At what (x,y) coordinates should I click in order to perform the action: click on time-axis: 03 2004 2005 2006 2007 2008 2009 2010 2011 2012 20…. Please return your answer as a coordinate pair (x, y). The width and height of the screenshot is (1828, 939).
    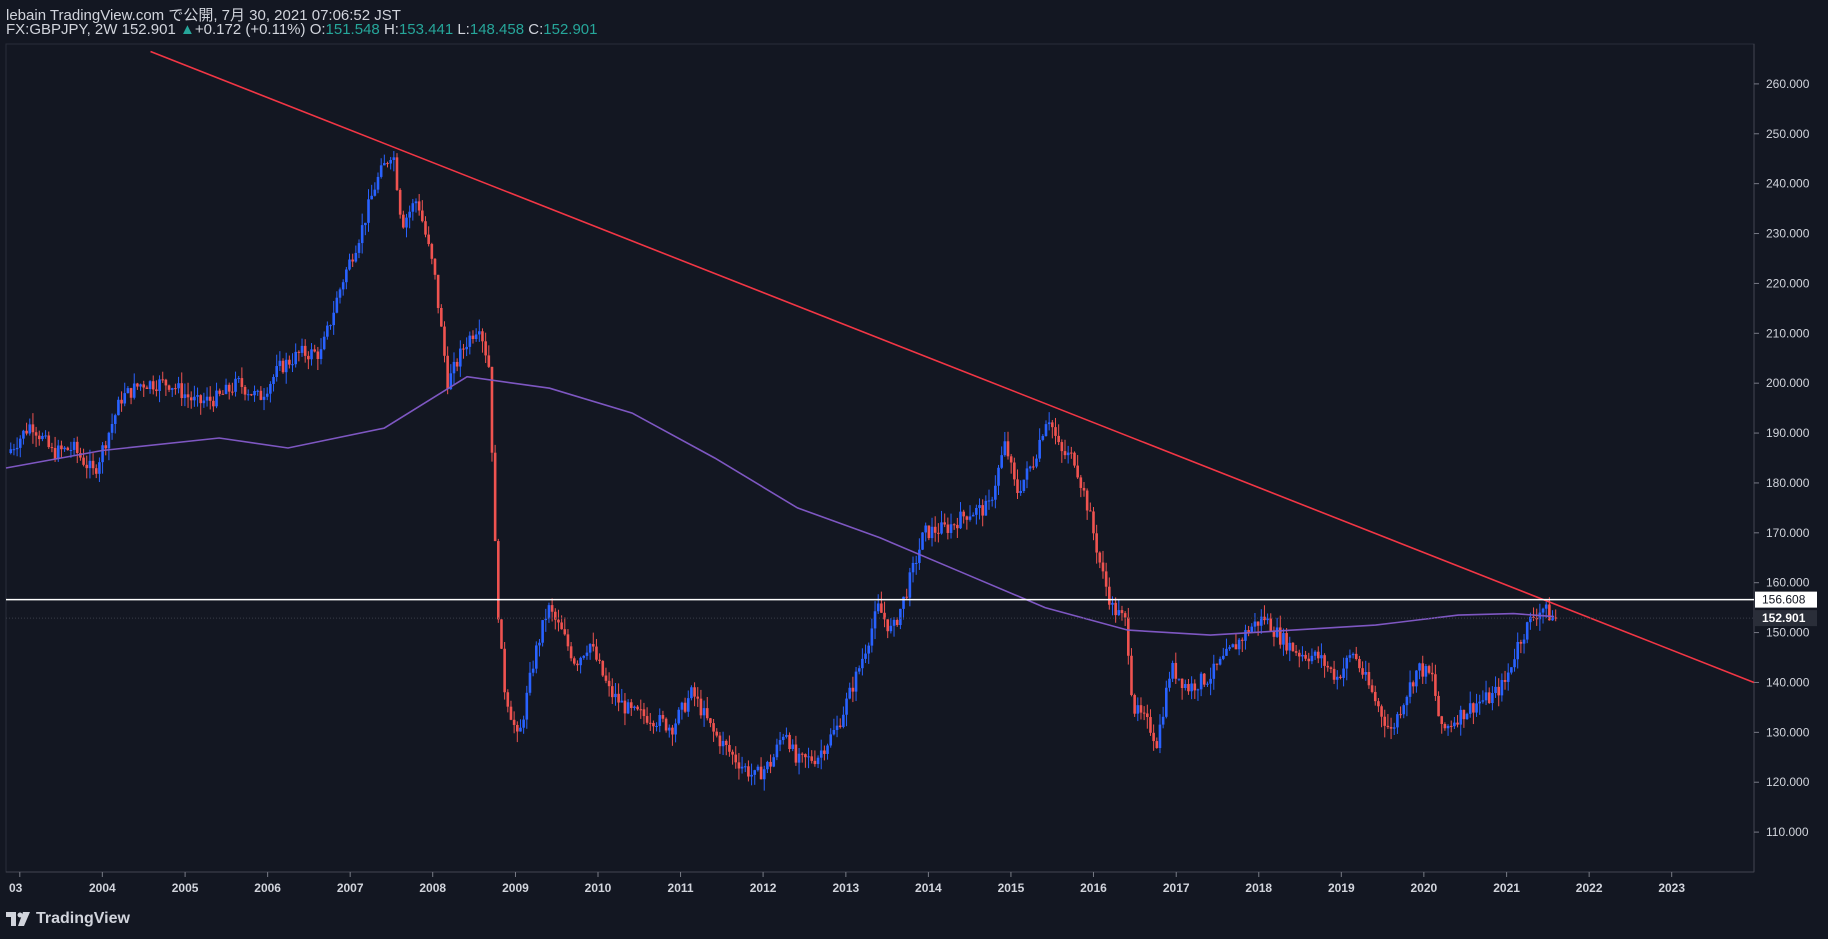
    Looking at the image, I should click on (847, 883).